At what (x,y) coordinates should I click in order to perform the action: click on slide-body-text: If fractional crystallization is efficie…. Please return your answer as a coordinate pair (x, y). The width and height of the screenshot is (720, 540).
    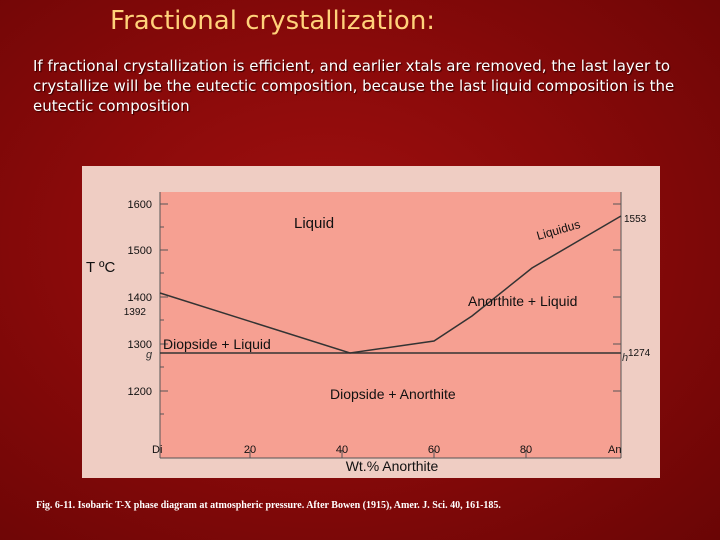
    Looking at the image, I should click on (354, 86).